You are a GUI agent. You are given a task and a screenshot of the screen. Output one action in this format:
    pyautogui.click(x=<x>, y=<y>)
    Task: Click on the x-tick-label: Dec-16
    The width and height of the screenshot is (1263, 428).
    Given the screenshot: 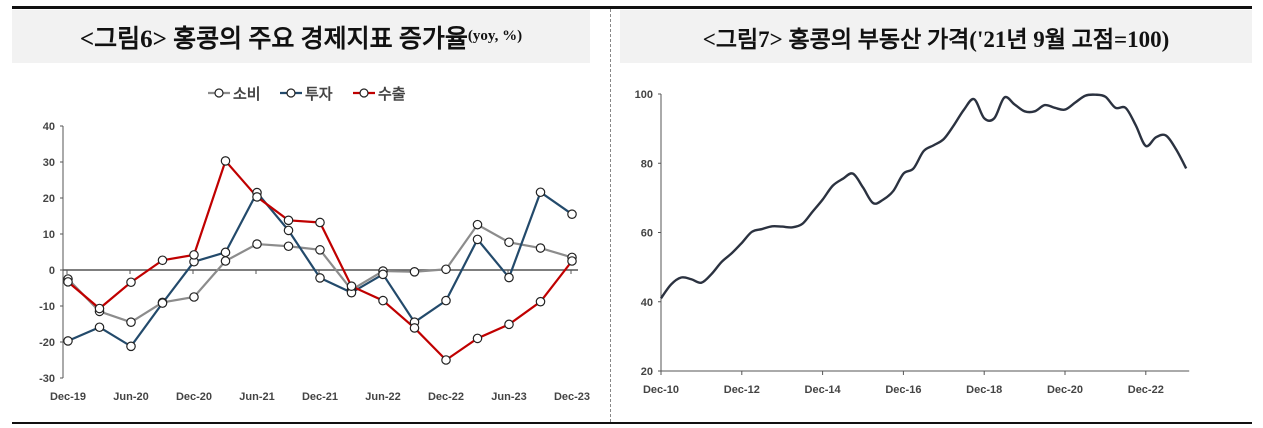 What is the action you would take?
    pyautogui.click(x=903, y=390)
    